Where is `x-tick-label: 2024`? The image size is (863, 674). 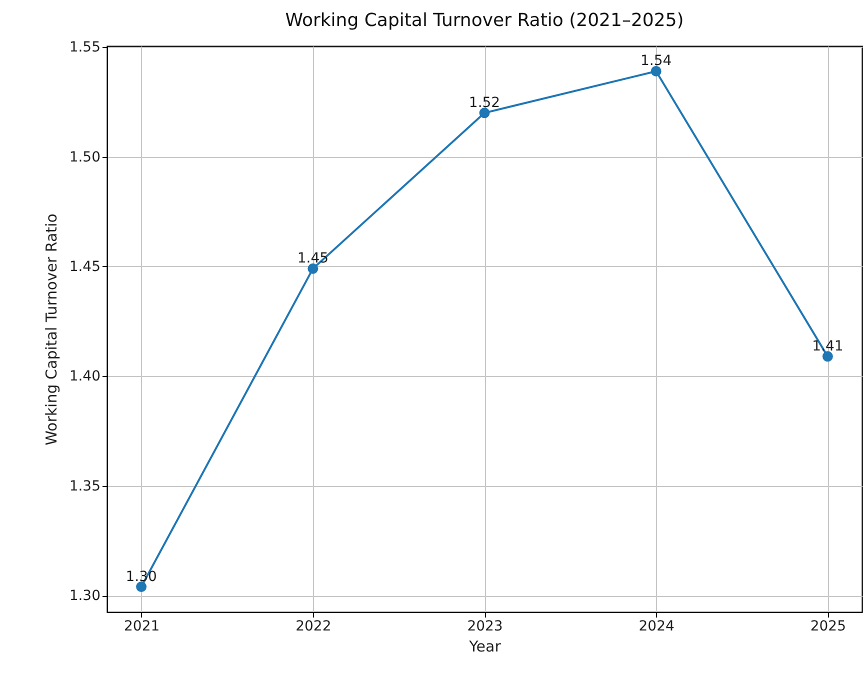
x-tick-label: 2024 is located at coordinates (656, 626).